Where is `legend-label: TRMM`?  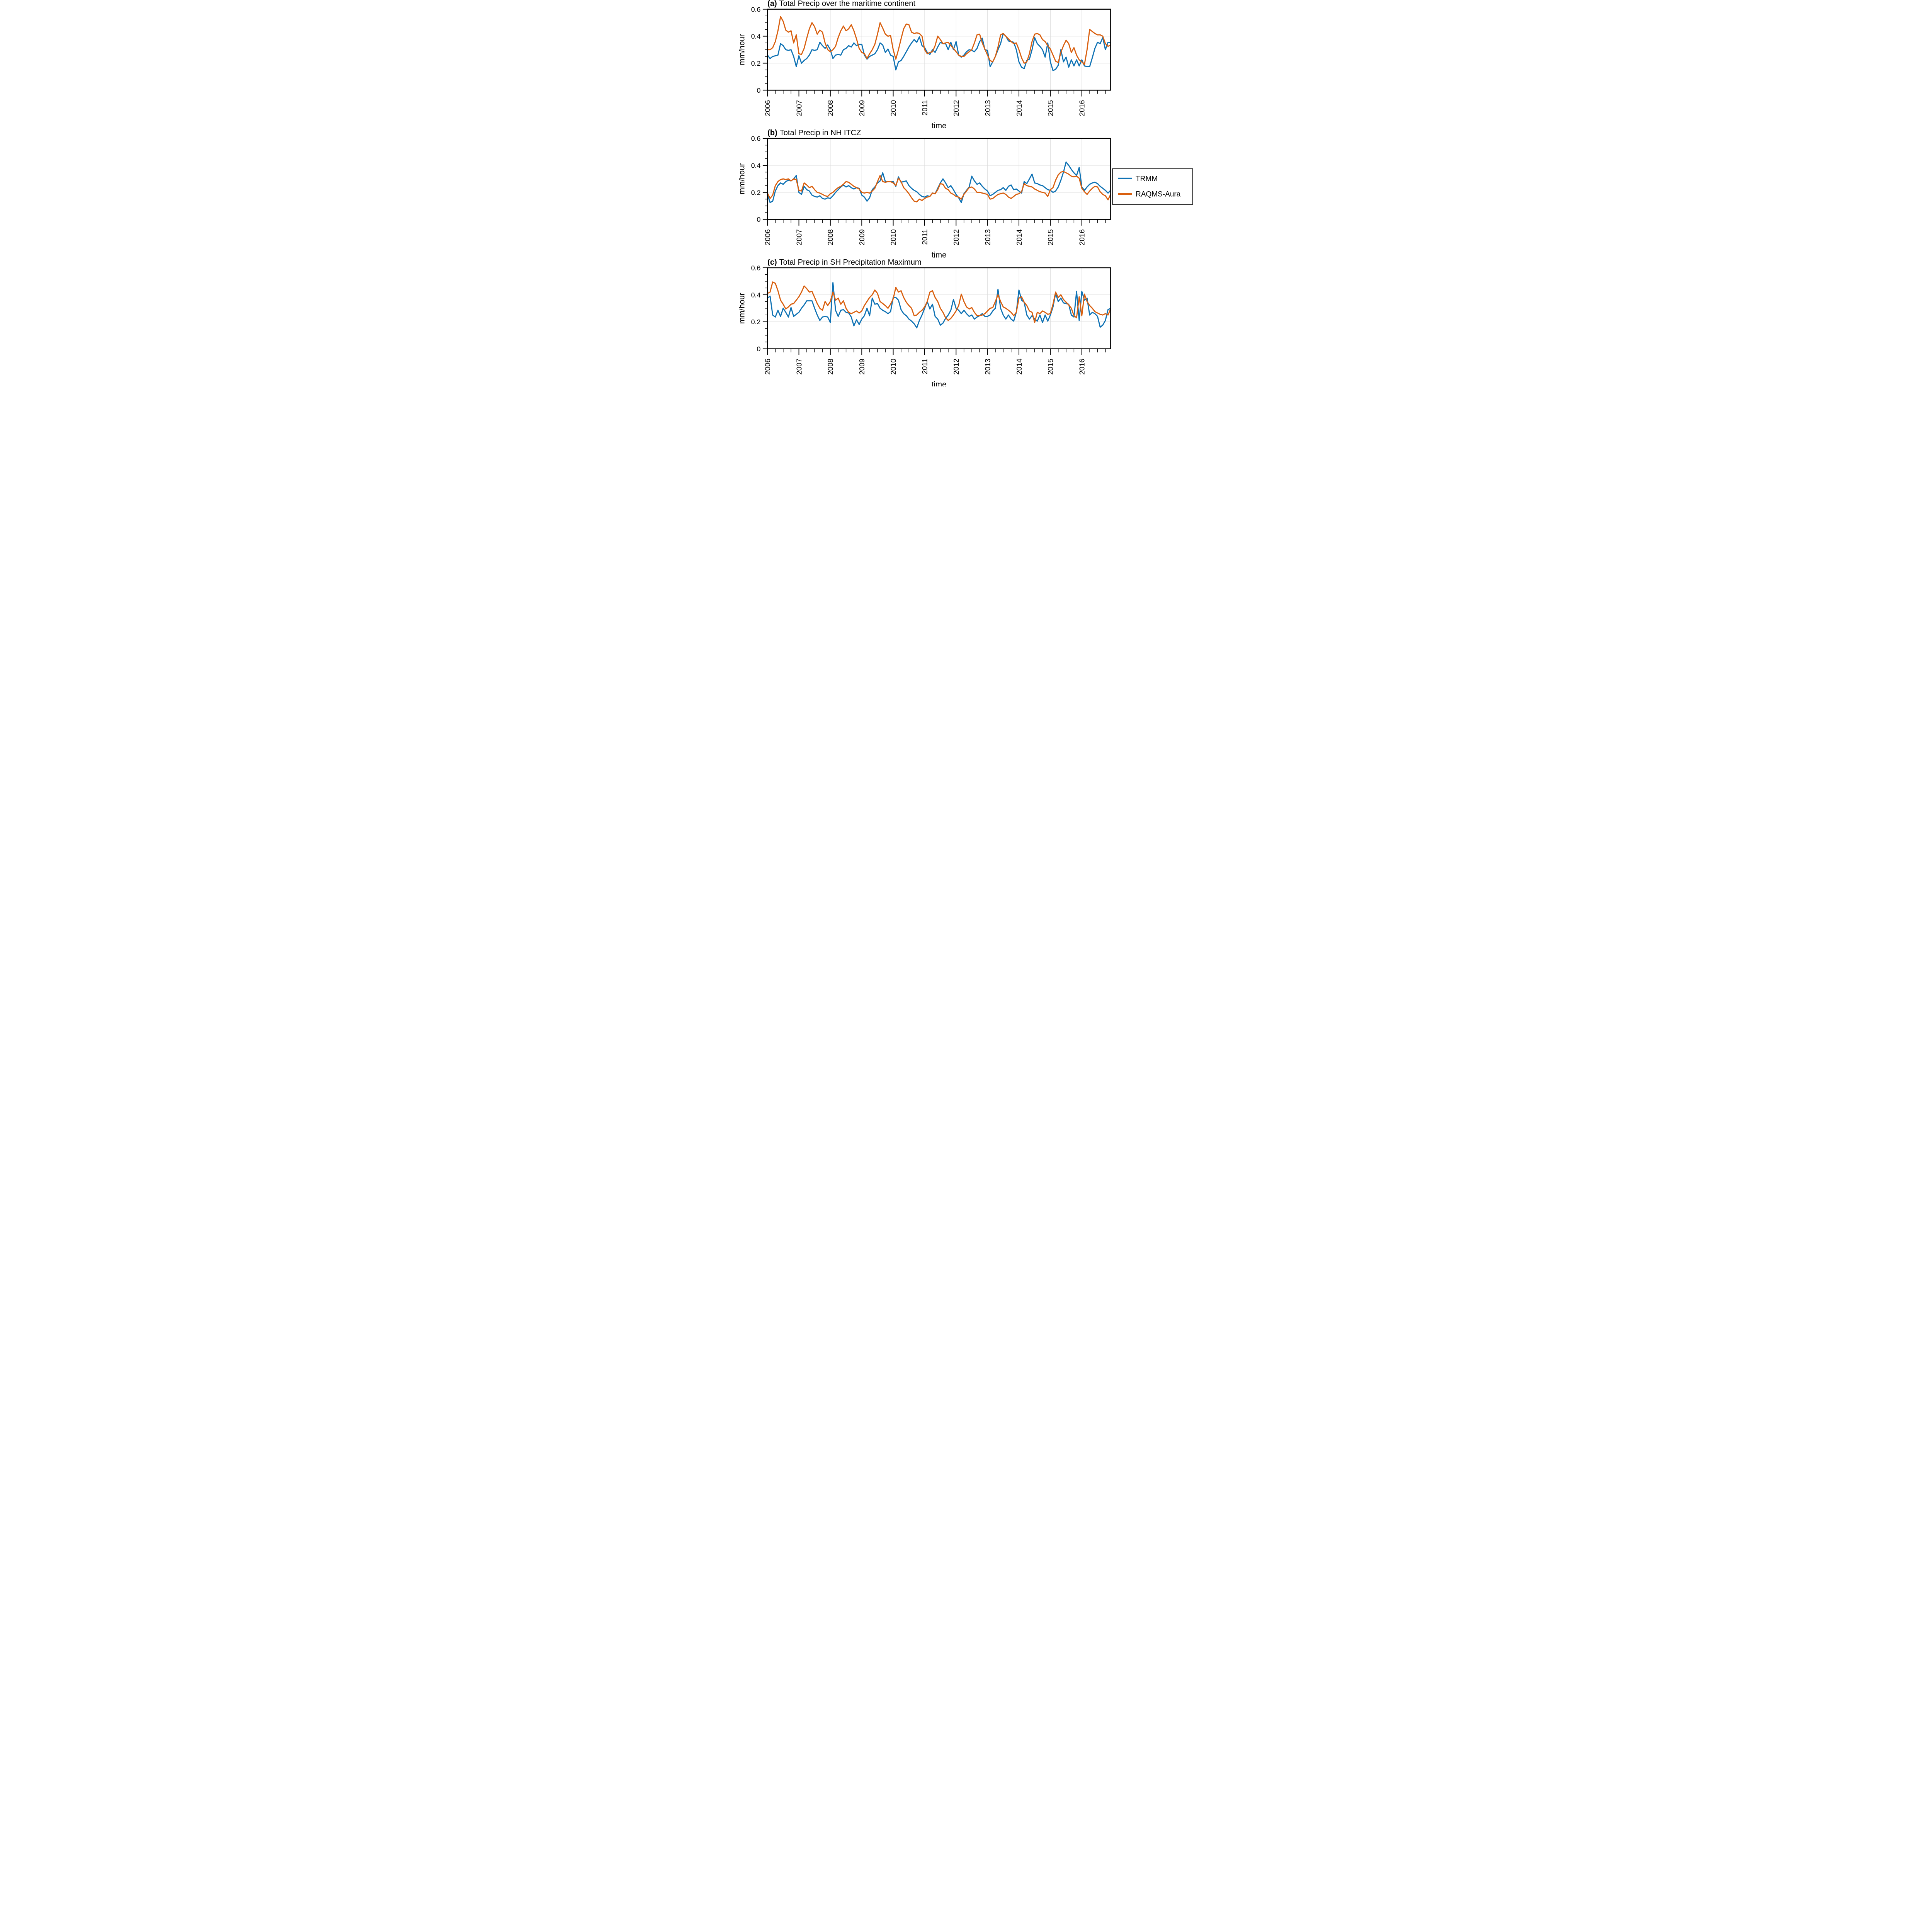
legend-label: TRMM is located at coordinates (1146, 179).